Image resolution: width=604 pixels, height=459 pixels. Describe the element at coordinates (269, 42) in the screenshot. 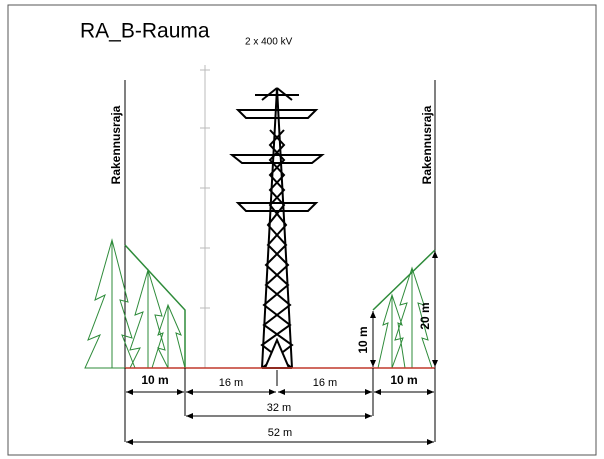

I see `subtitle: 2 x 400 kV` at that location.